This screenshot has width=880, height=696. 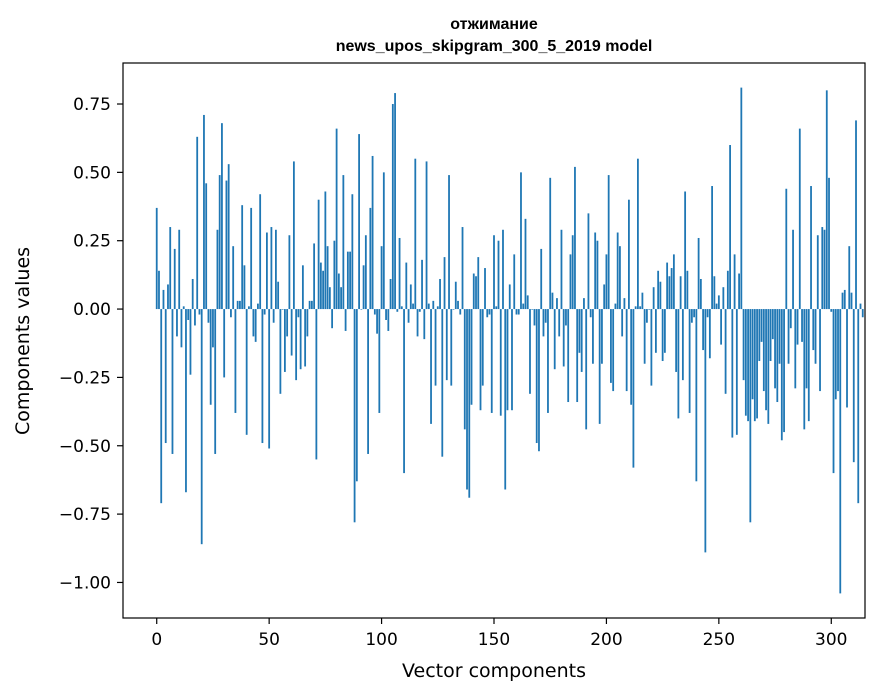 What do you see at coordinates (92, 105) in the screenshot?
I see `y-tick-label: 0.75` at bounding box center [92, 105].